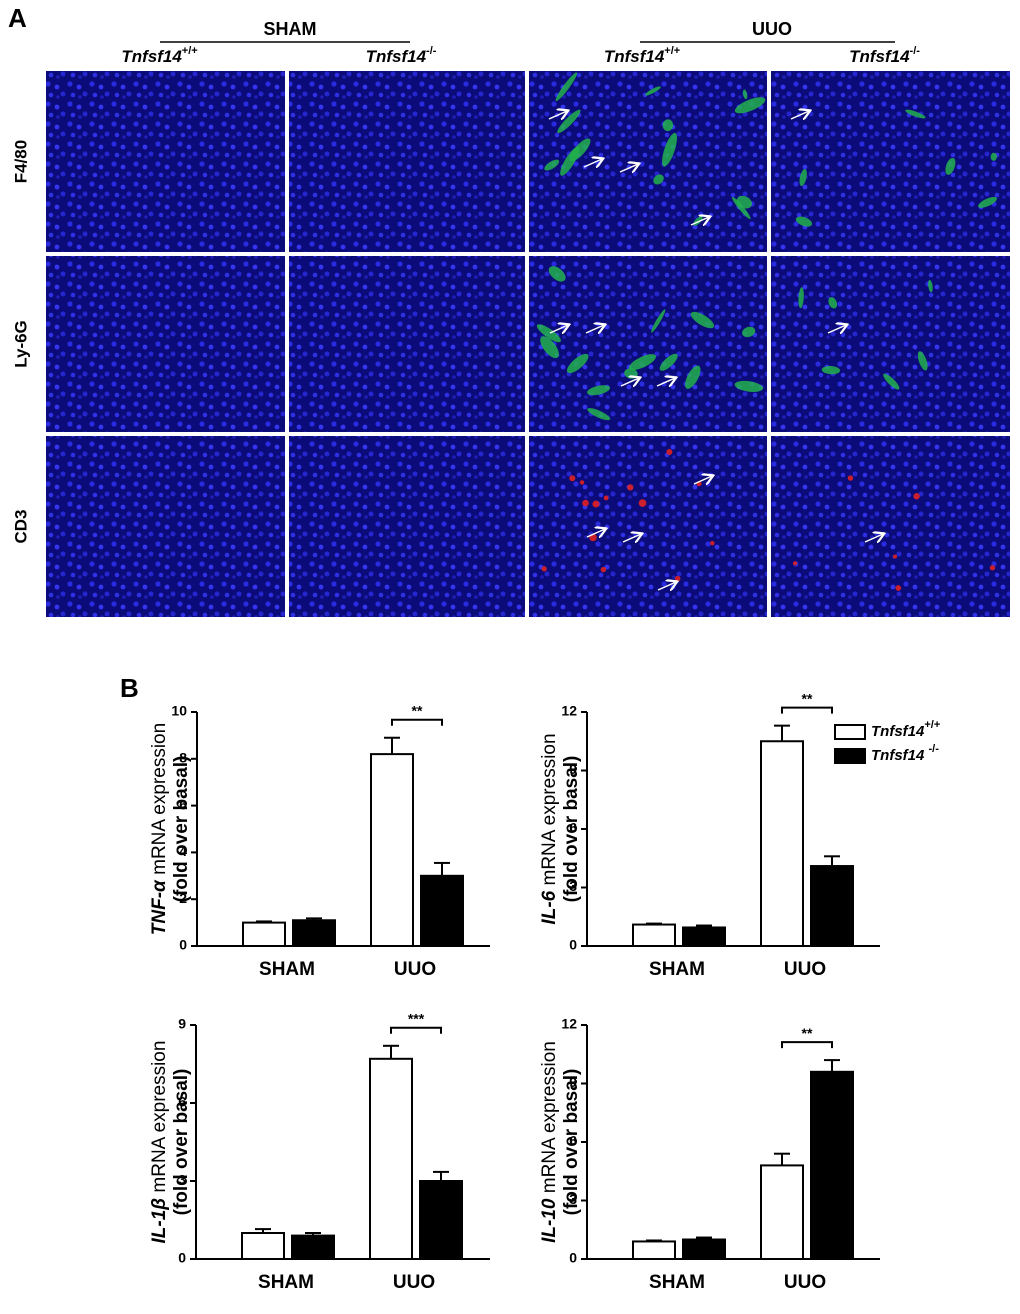 The height and width of the screenshot is (1314, 1020). Describe the element at coordinates (905, 729) in the screenshot. I see `legend-label: Tnfsf14+/+` at that location.